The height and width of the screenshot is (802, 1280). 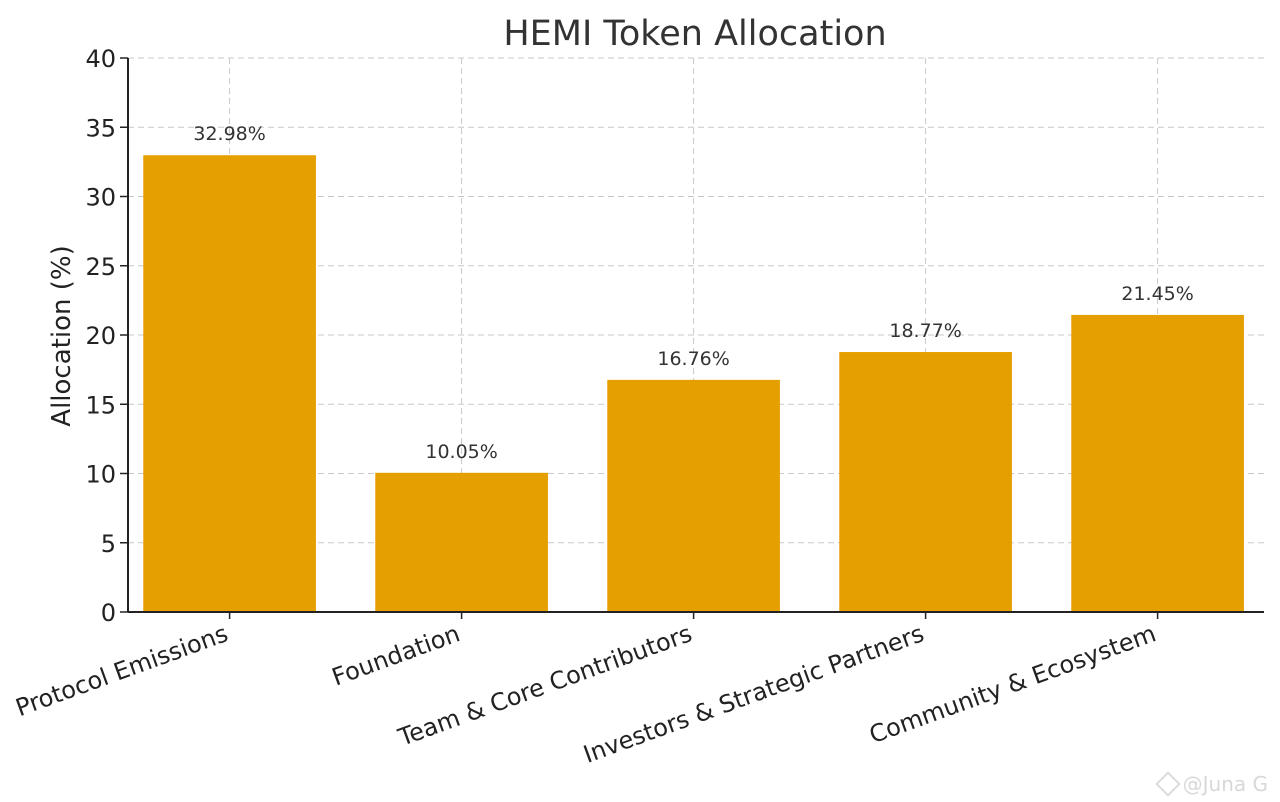 What do you see at coordinates (693, 359) in the screenshot?
I see `data-label-3: 16.76%` at bounding box center [693, 359].